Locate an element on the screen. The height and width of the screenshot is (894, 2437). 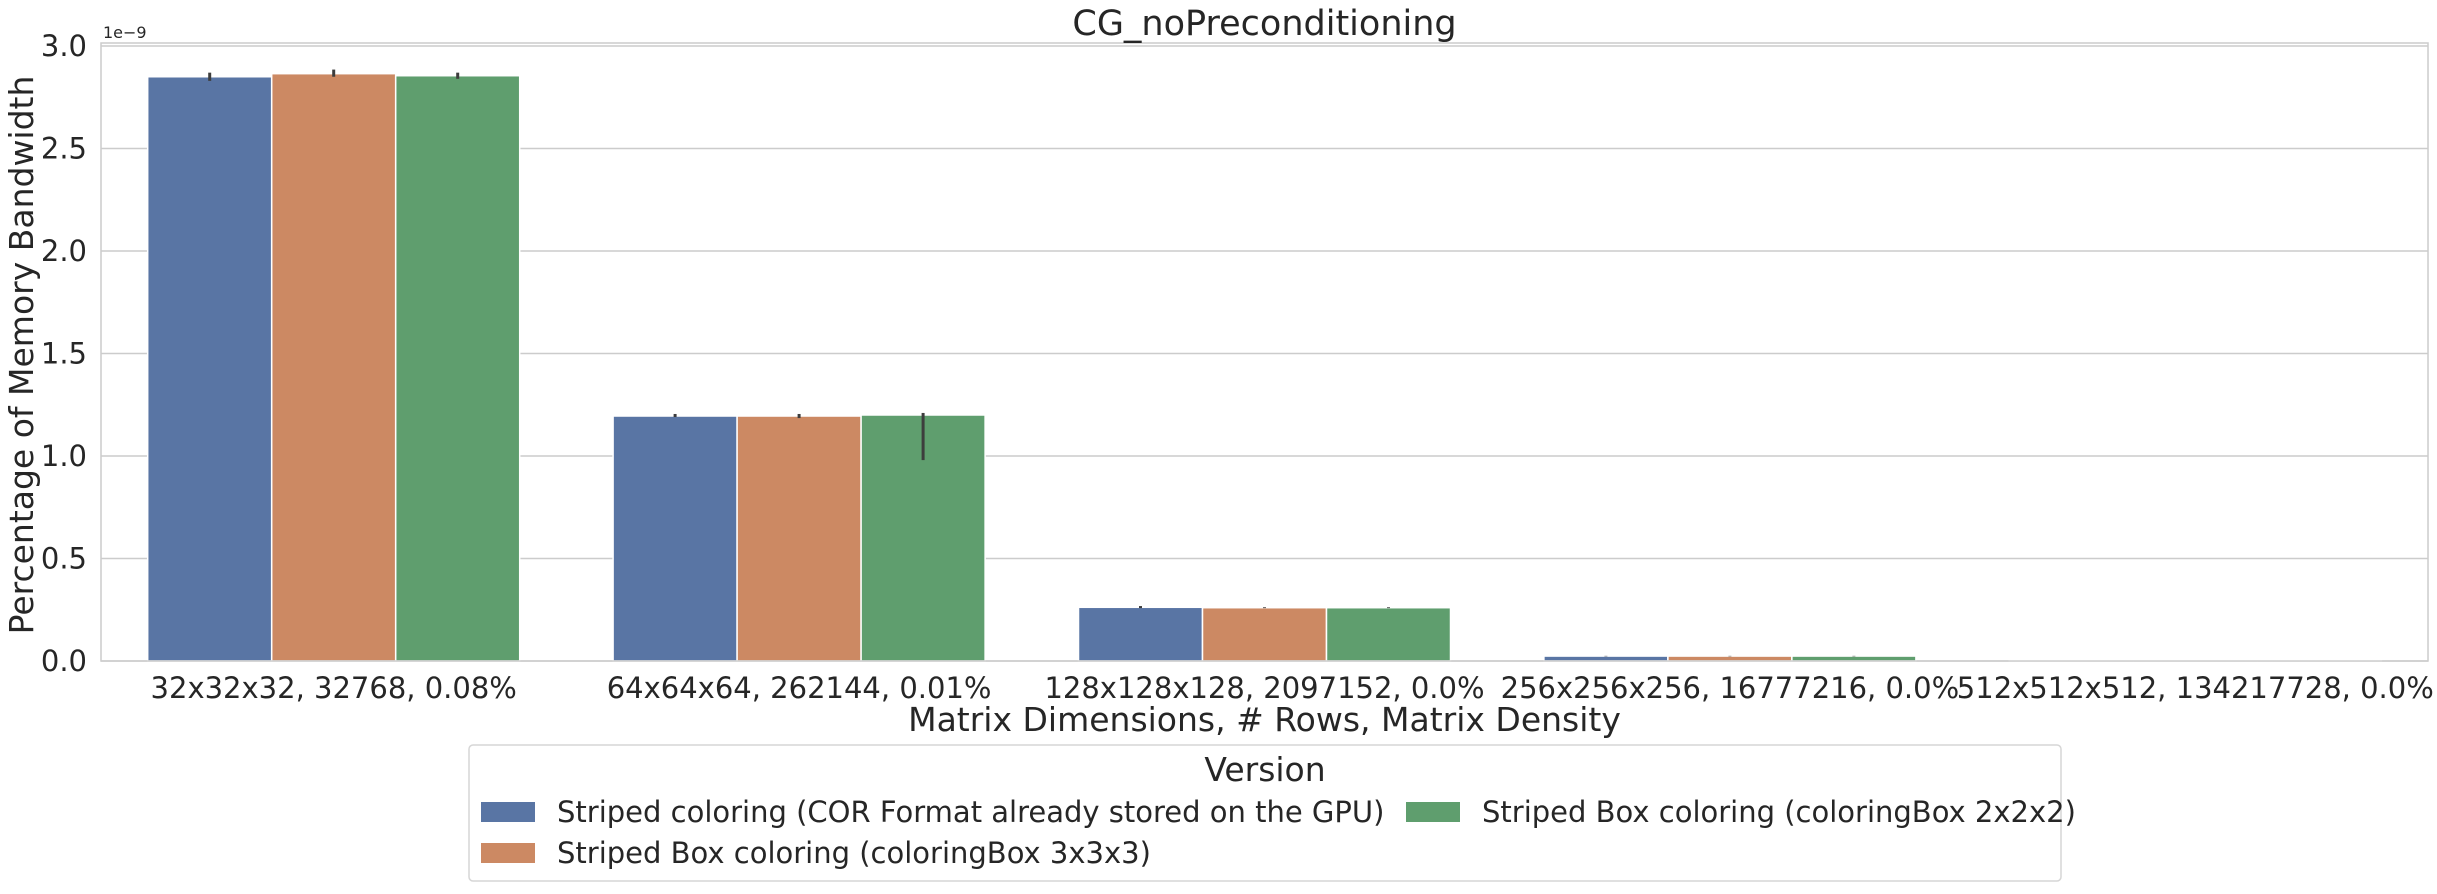
y-tick-label: 1.0 is located at coordinates (64, 456).